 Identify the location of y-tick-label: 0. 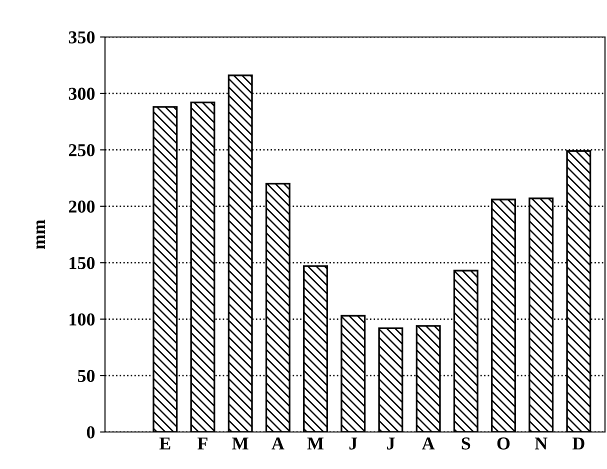
(90, 432).